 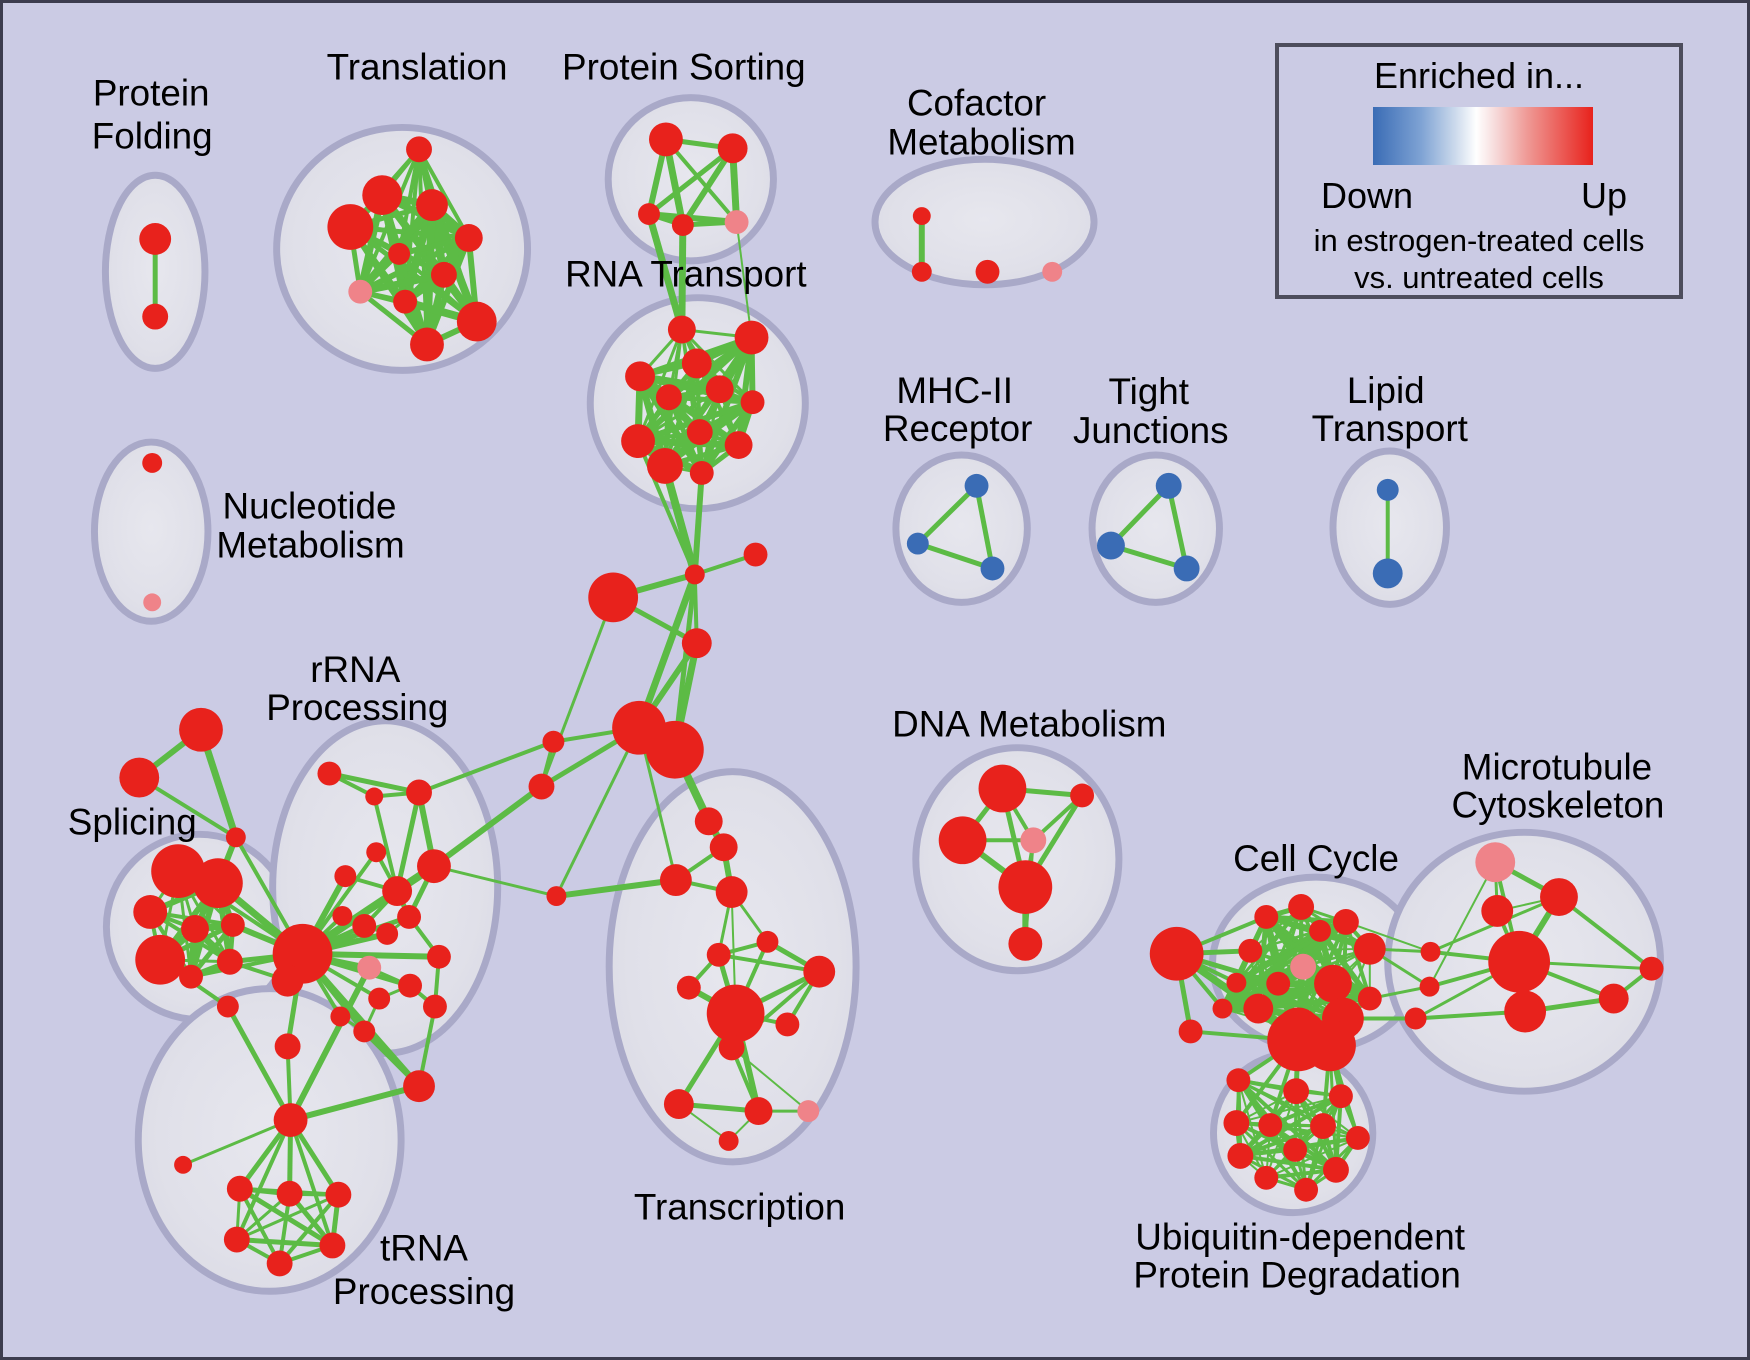 What do you see at coordinates (921, 216) in the screenshot?
I see `gene-set-node-cf1` at bounding box center [921, 216].